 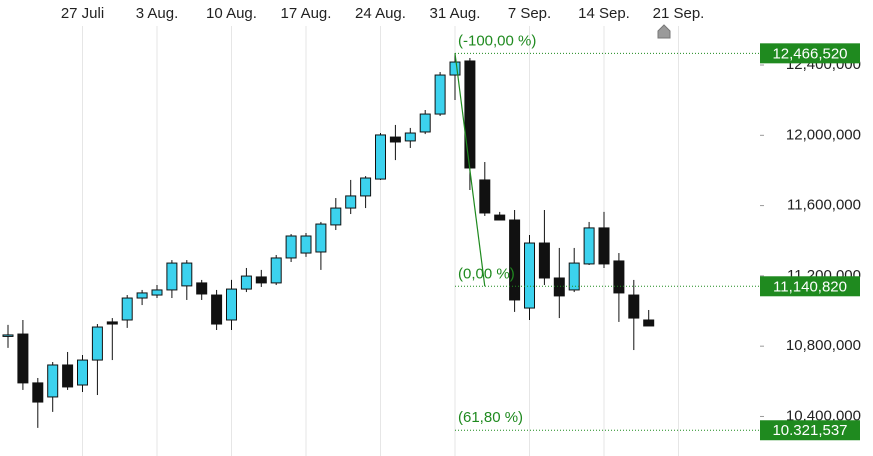 What do you see at coordinates (380, 13) in the screenshot?
I see `x-tick-label: 24 Aug.` at bounding box center [380, 13].